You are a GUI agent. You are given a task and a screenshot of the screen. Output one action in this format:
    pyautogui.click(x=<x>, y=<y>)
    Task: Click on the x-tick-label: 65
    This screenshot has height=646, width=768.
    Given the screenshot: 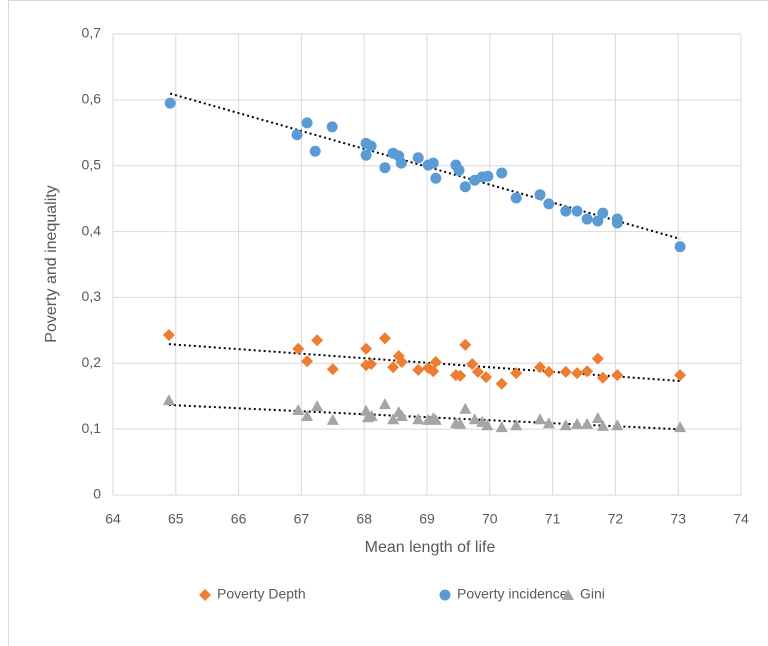 What is the action you would take?
    pyautogui.click(x=176, y=519)
    